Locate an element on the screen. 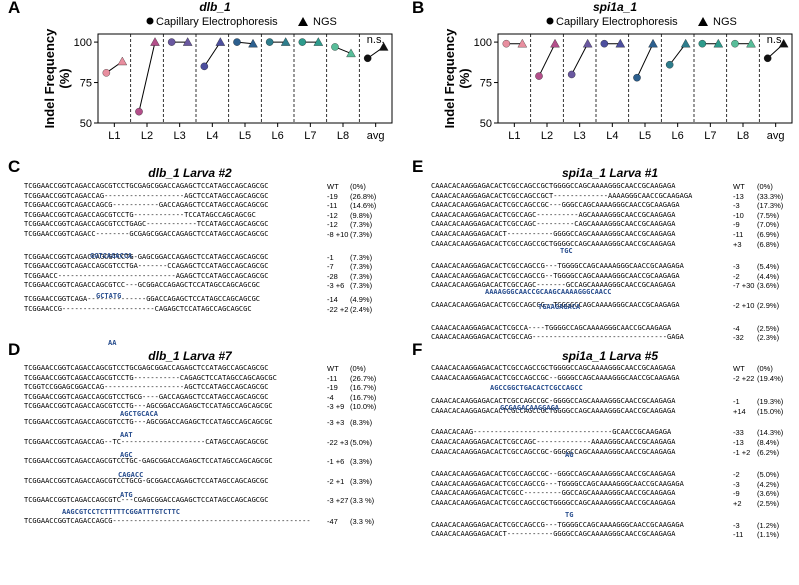 The image size is (799, 585). chart-b-legend-ce-label: Capillary Electrophoresis is located at coordinates (617, 22).